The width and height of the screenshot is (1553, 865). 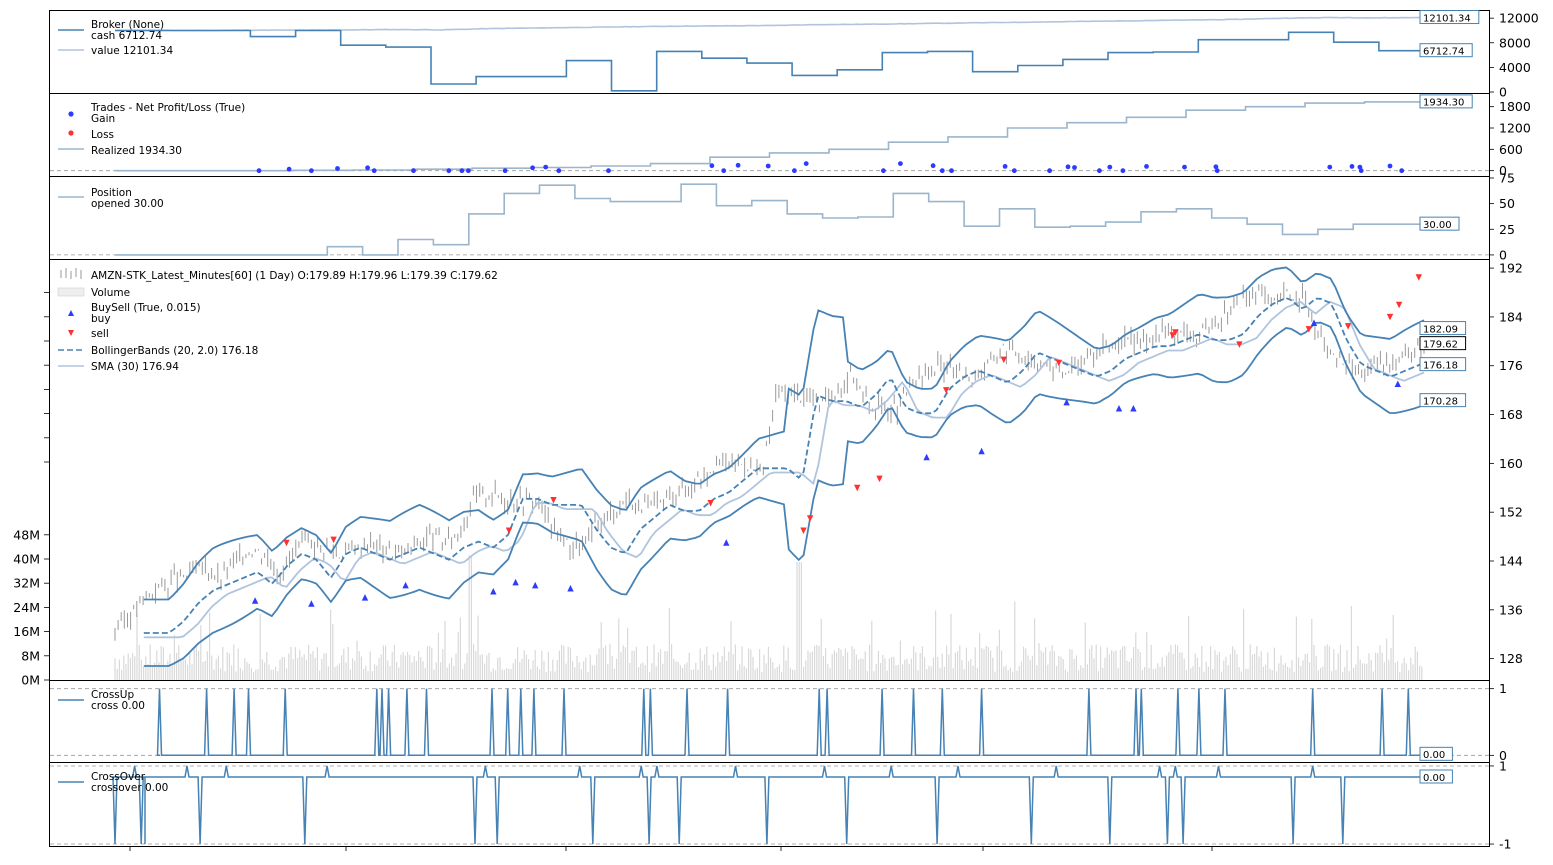 What do you see at coordinates (1511, 414) in the screenshot?
I see `price-tick-label: 168` at bounding box center [1511, 414].